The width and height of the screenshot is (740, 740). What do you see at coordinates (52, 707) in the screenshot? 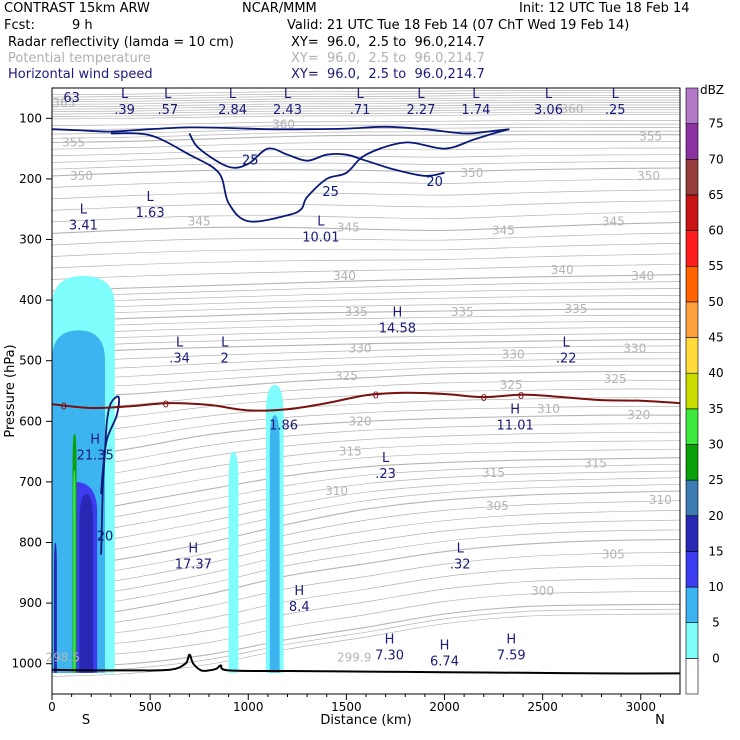
I see `x-tick-label: 0` at bounding box center [52, 707].